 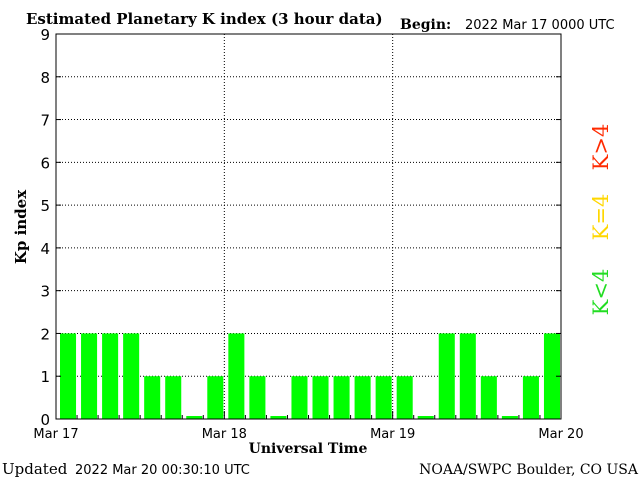 What do you see at coordinates (308, 449) in the screenshot?
I see `x-axis-label: Universal Time` at bounding box center [308, 449].